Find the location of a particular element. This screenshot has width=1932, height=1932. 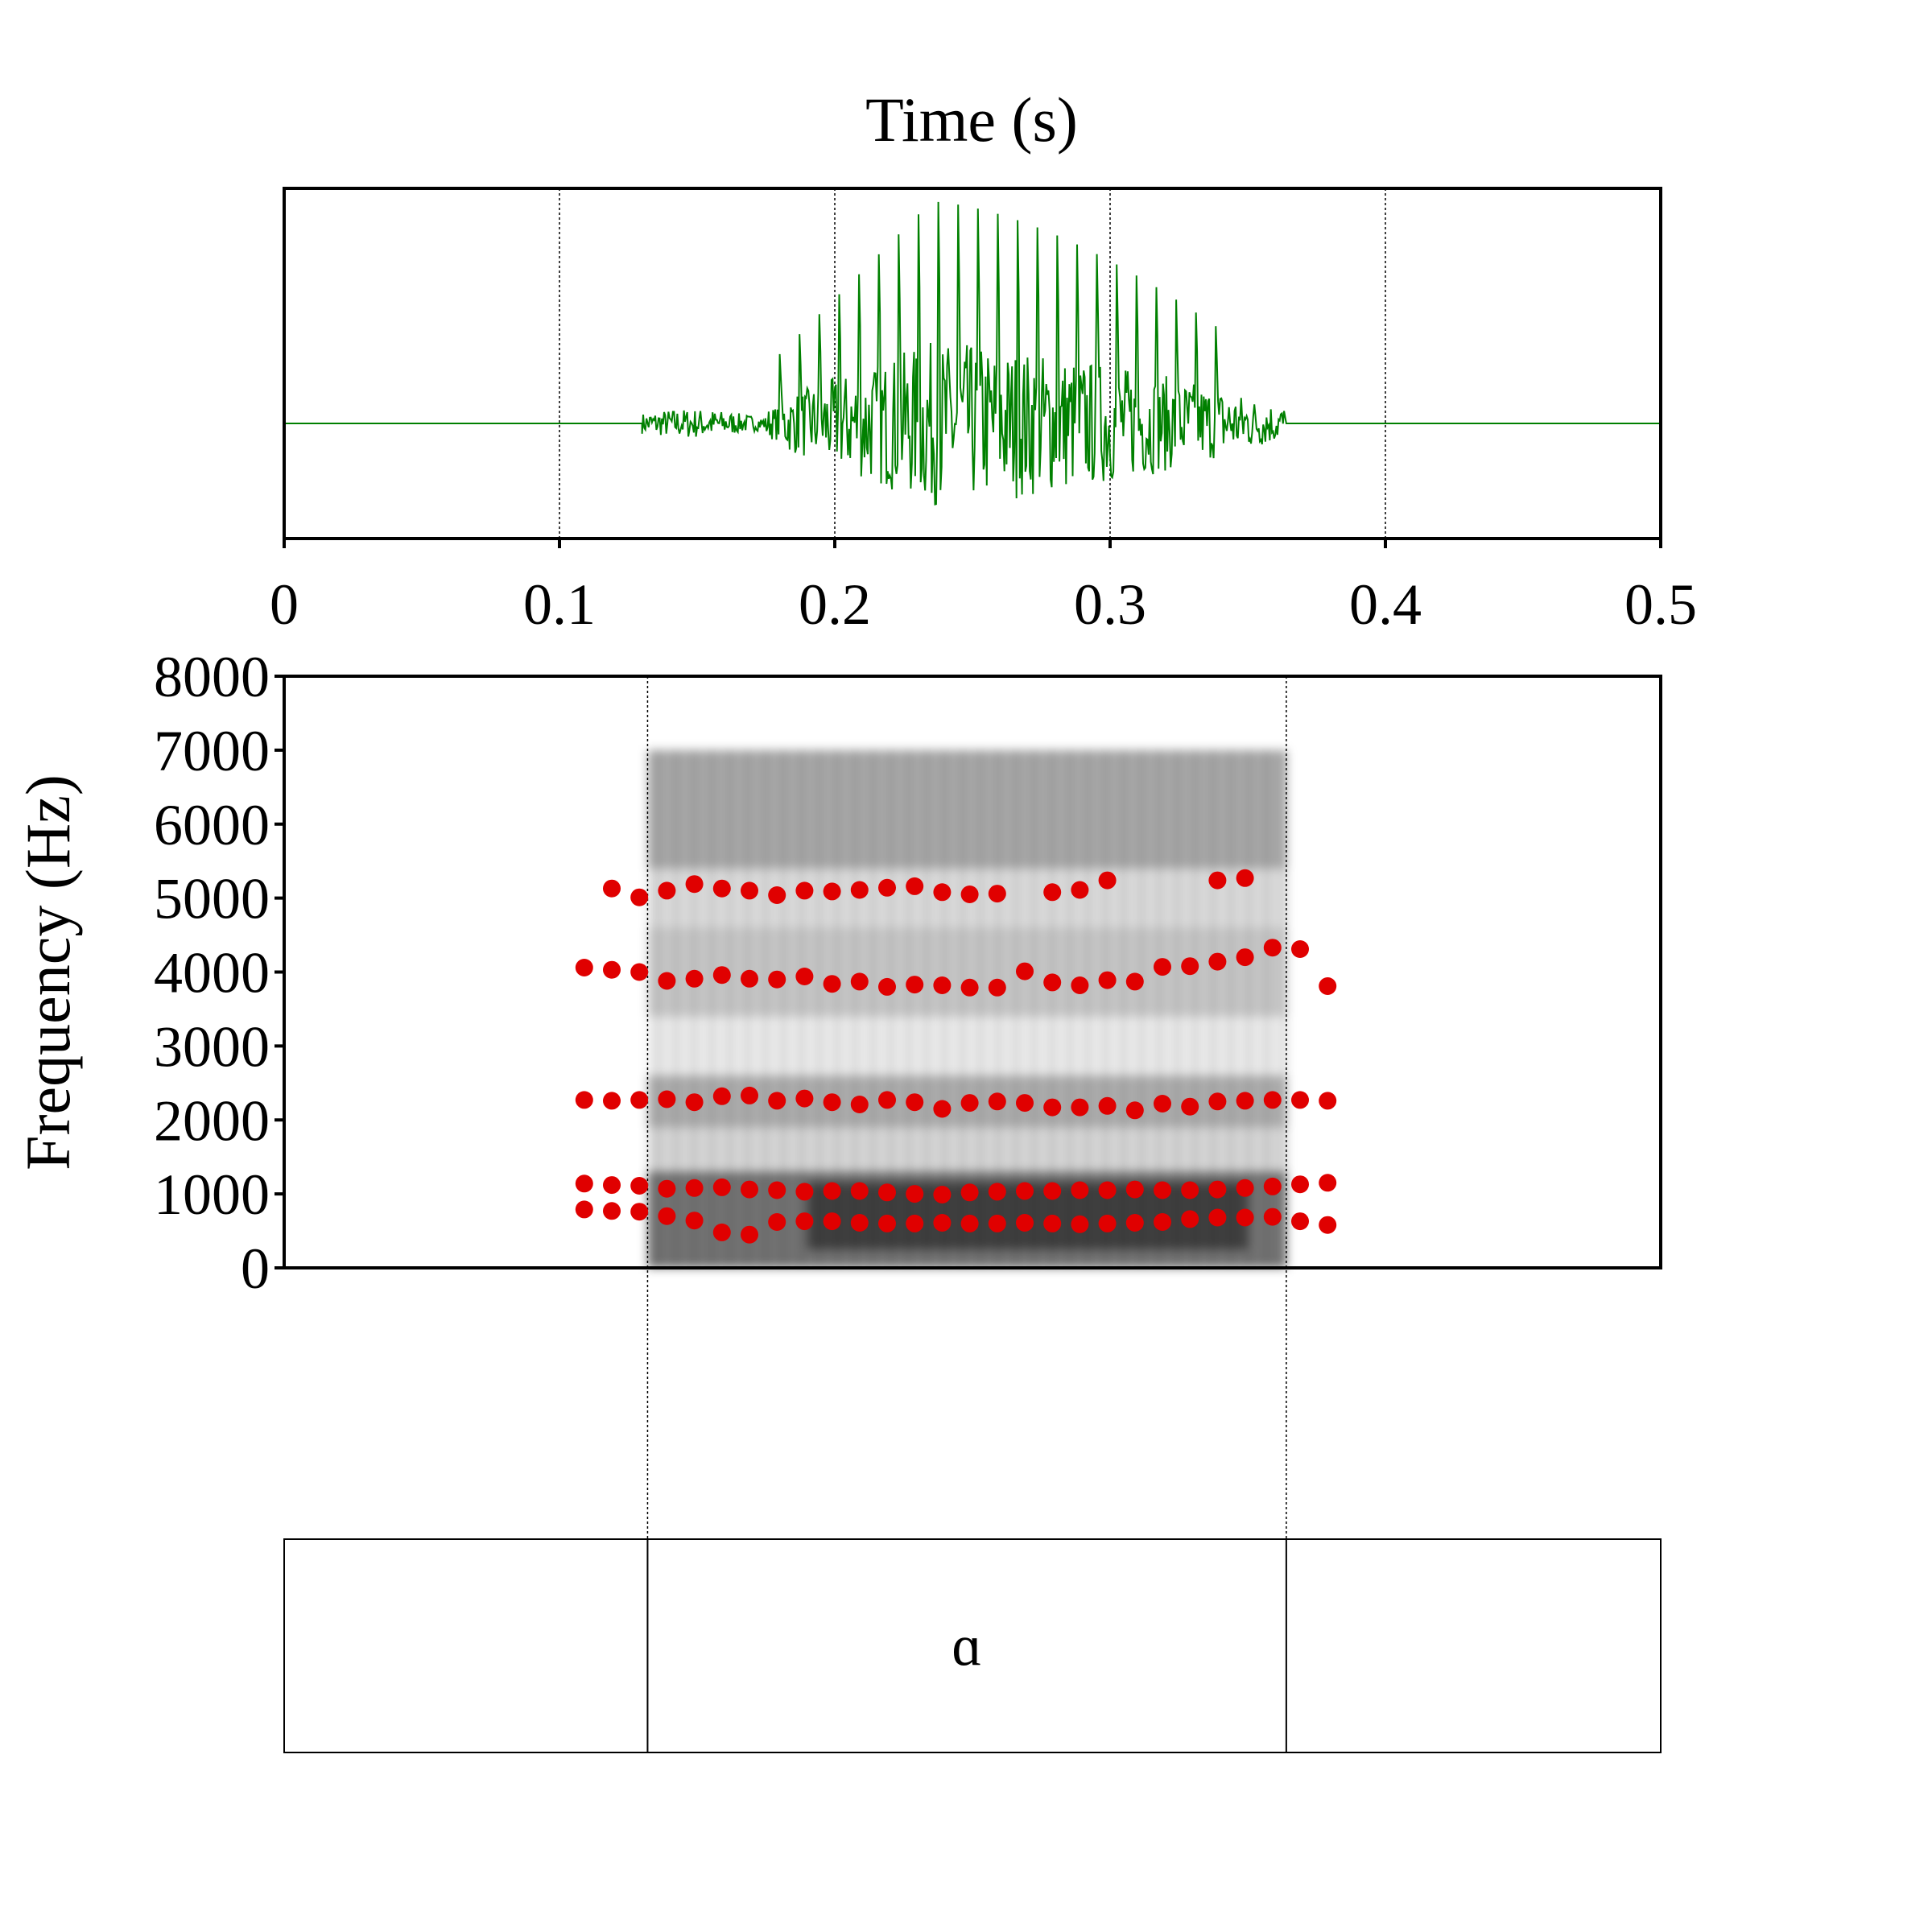

textgrid-tier: ɑ is located at coordinates (972, 1645).